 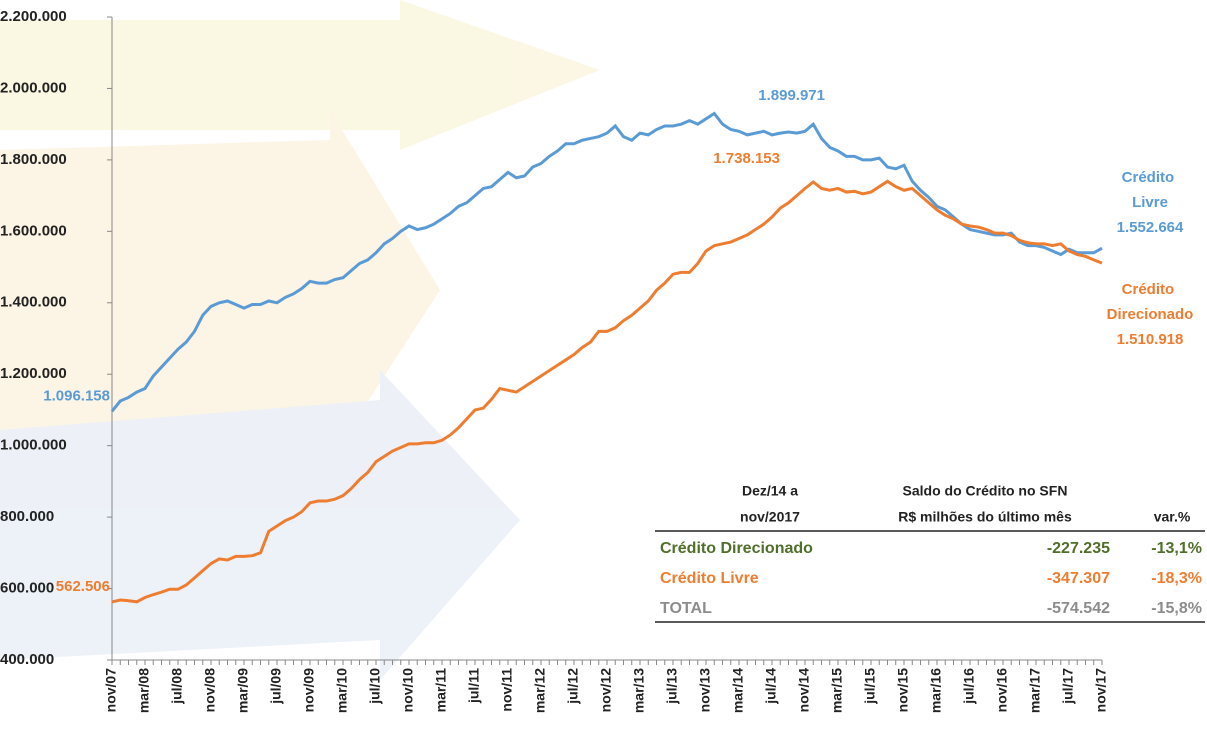 I want to click on value-label: 1.552.664, so click(x=1150, y=227).